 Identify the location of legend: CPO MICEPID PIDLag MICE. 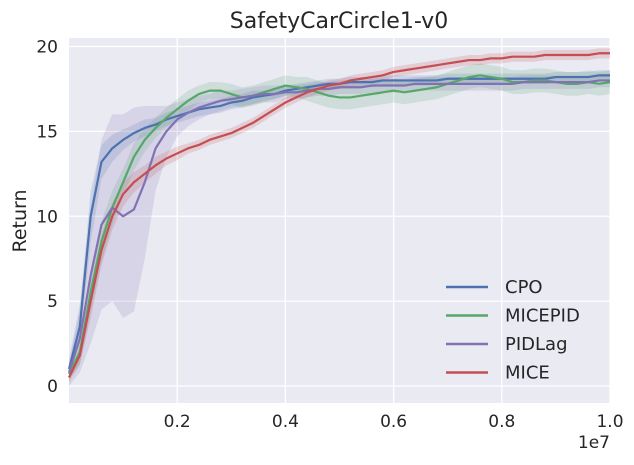
(513, 330).